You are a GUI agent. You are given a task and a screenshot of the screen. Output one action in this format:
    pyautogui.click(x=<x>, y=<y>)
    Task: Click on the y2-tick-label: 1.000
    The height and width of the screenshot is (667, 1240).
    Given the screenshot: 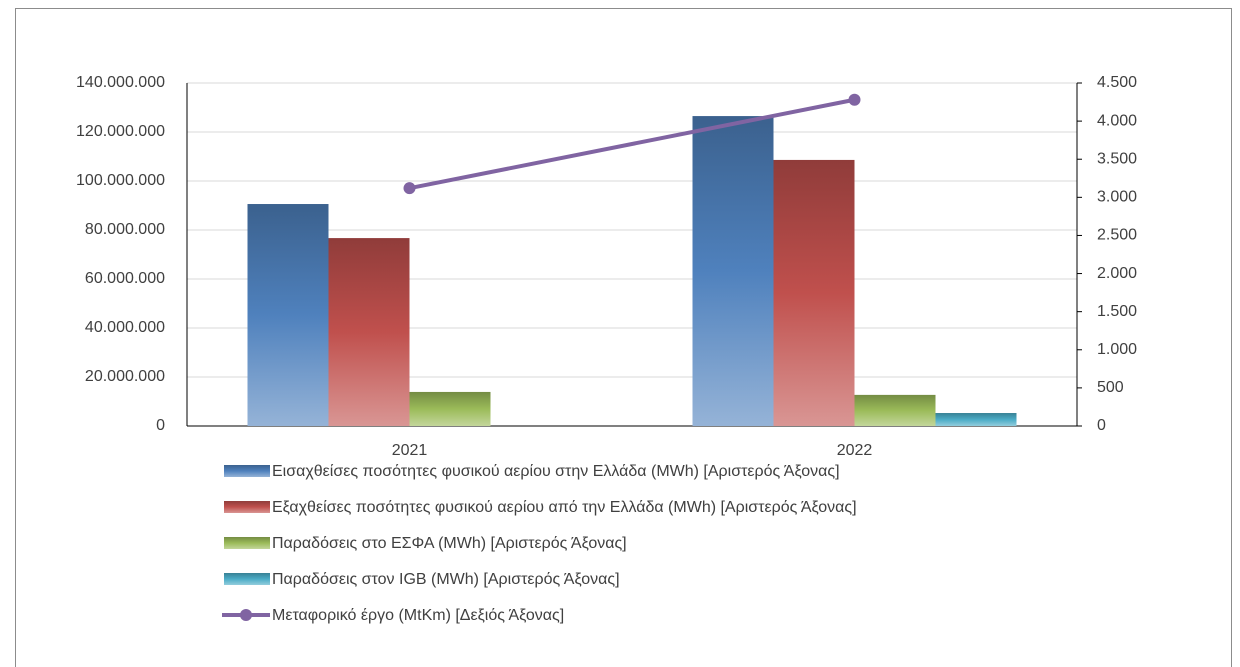 What is the action you would take?
    pyautogui.click(x=1117, y=349)
    